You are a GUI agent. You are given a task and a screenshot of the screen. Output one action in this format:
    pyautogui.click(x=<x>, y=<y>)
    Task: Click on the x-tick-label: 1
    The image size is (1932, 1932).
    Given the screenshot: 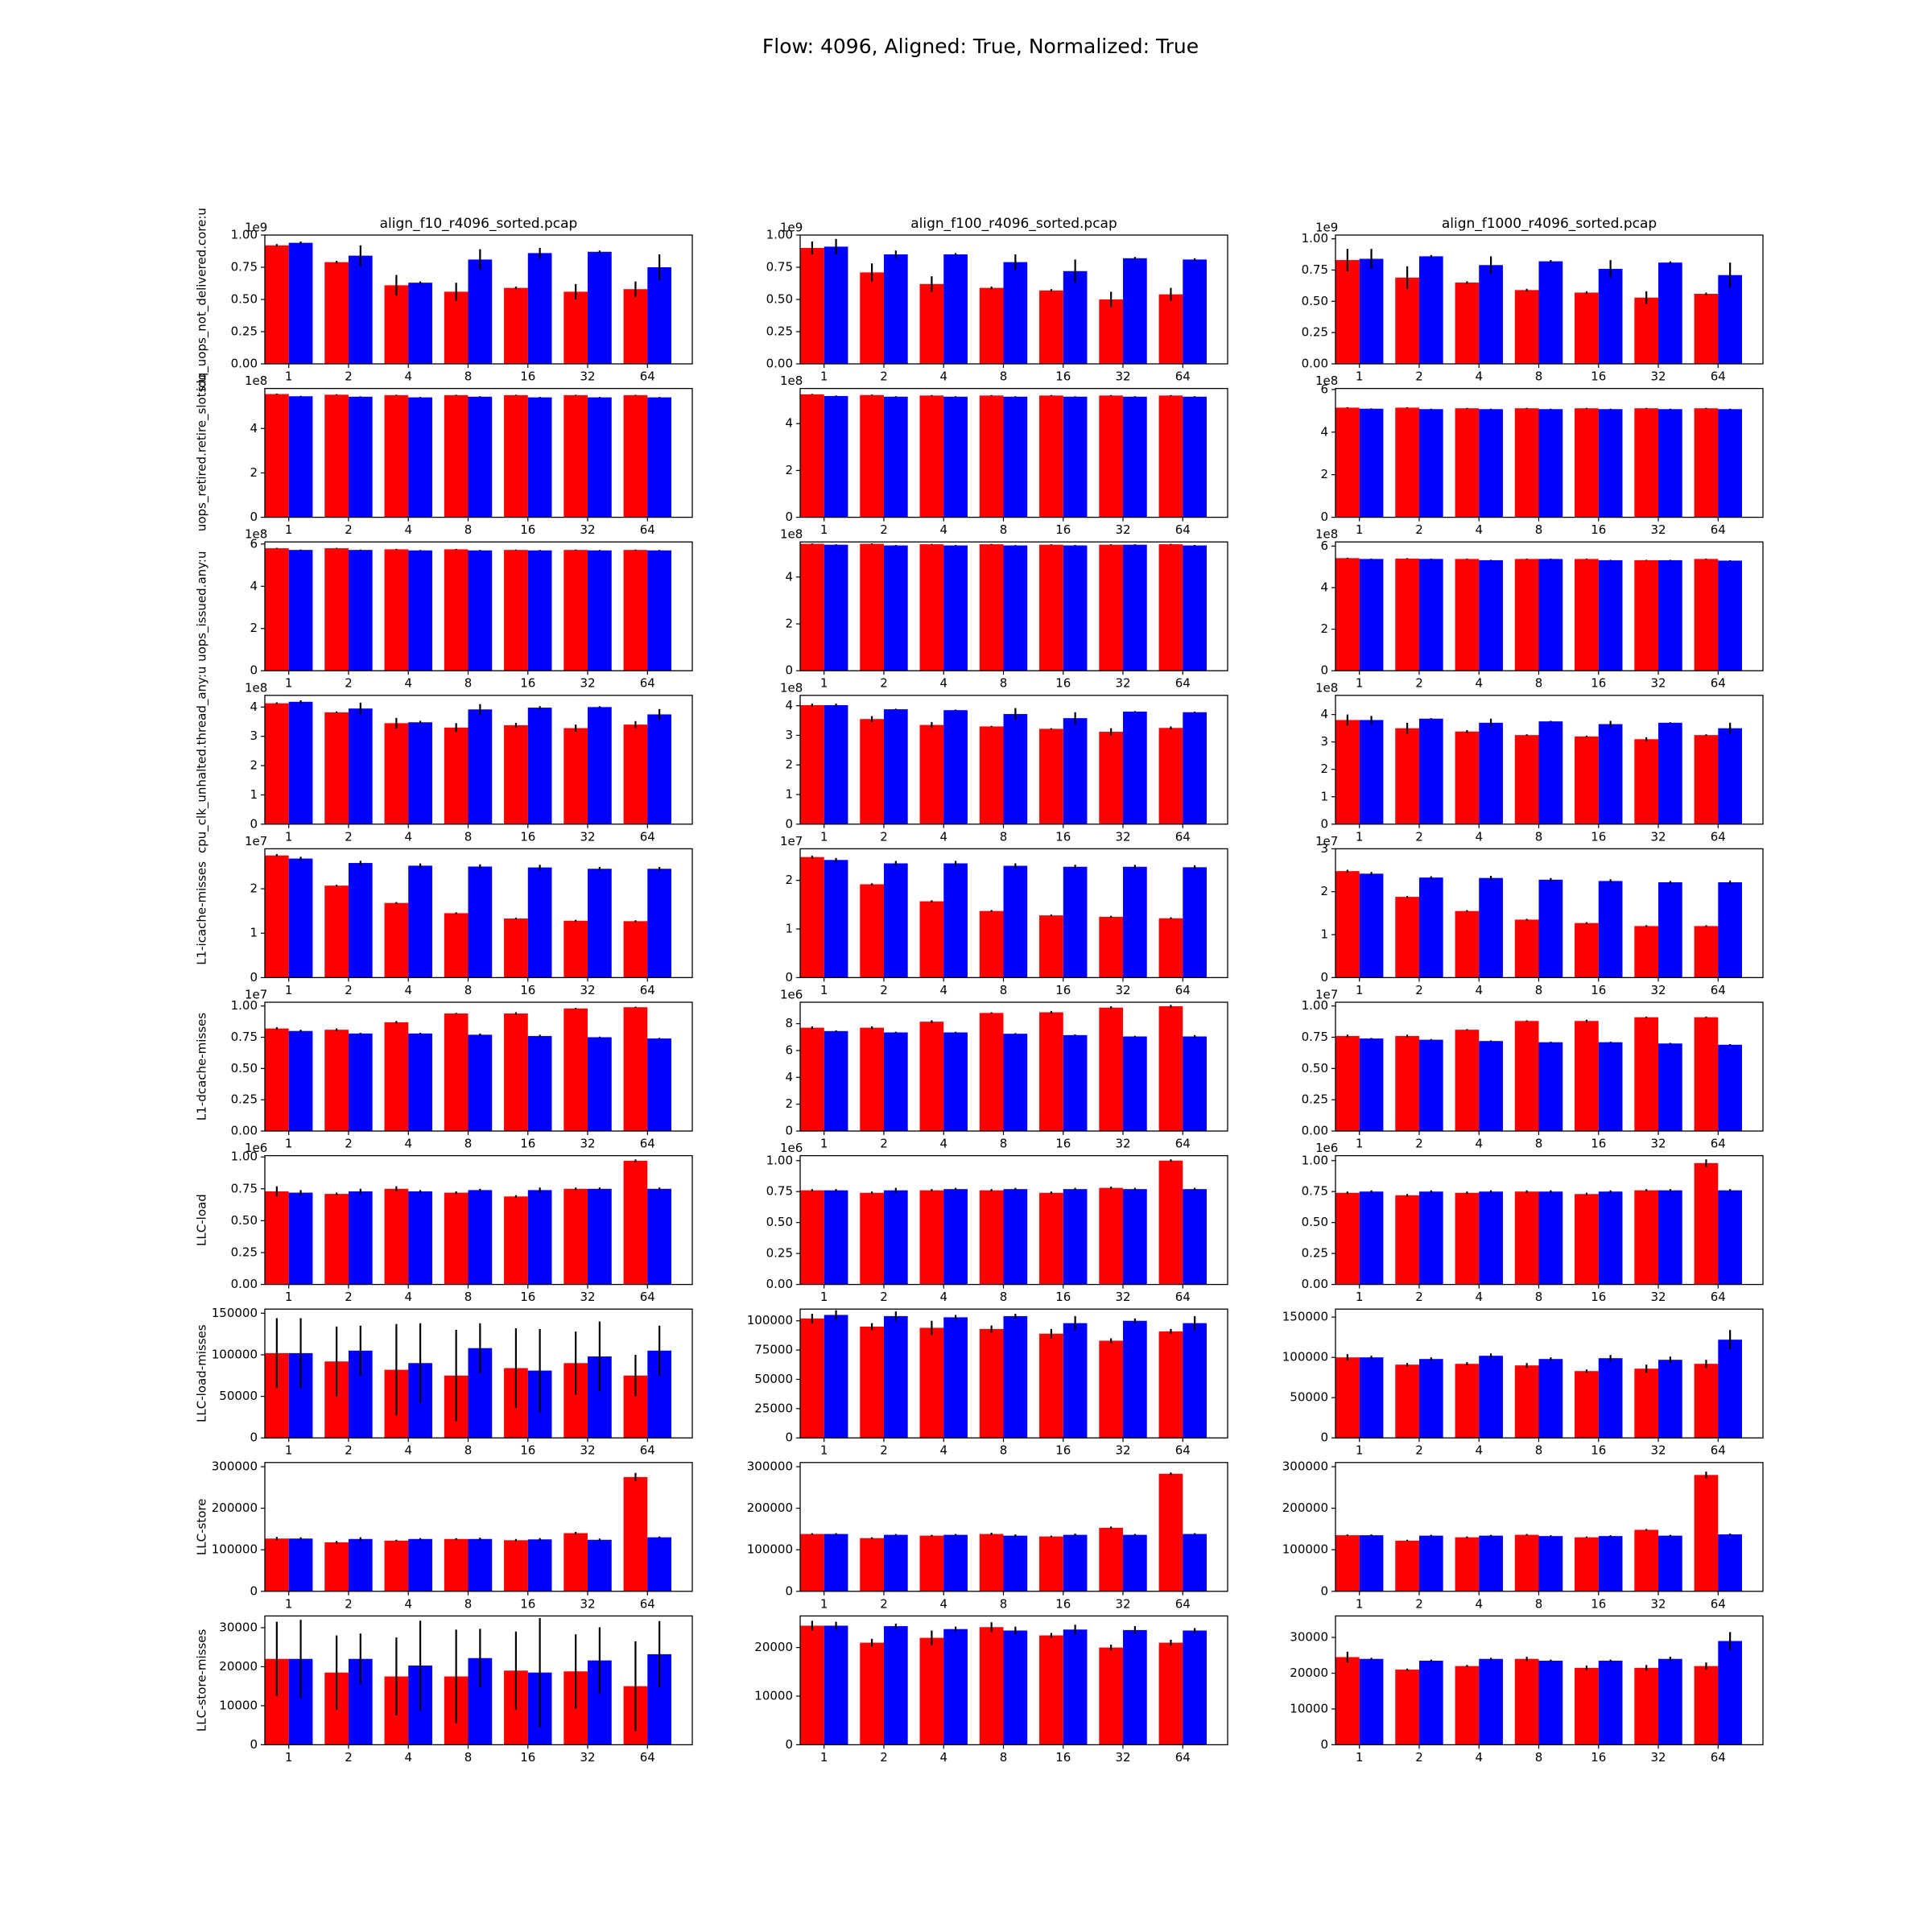 What is the action you would take?
    pyautogui.click(x=824, y=836)
    